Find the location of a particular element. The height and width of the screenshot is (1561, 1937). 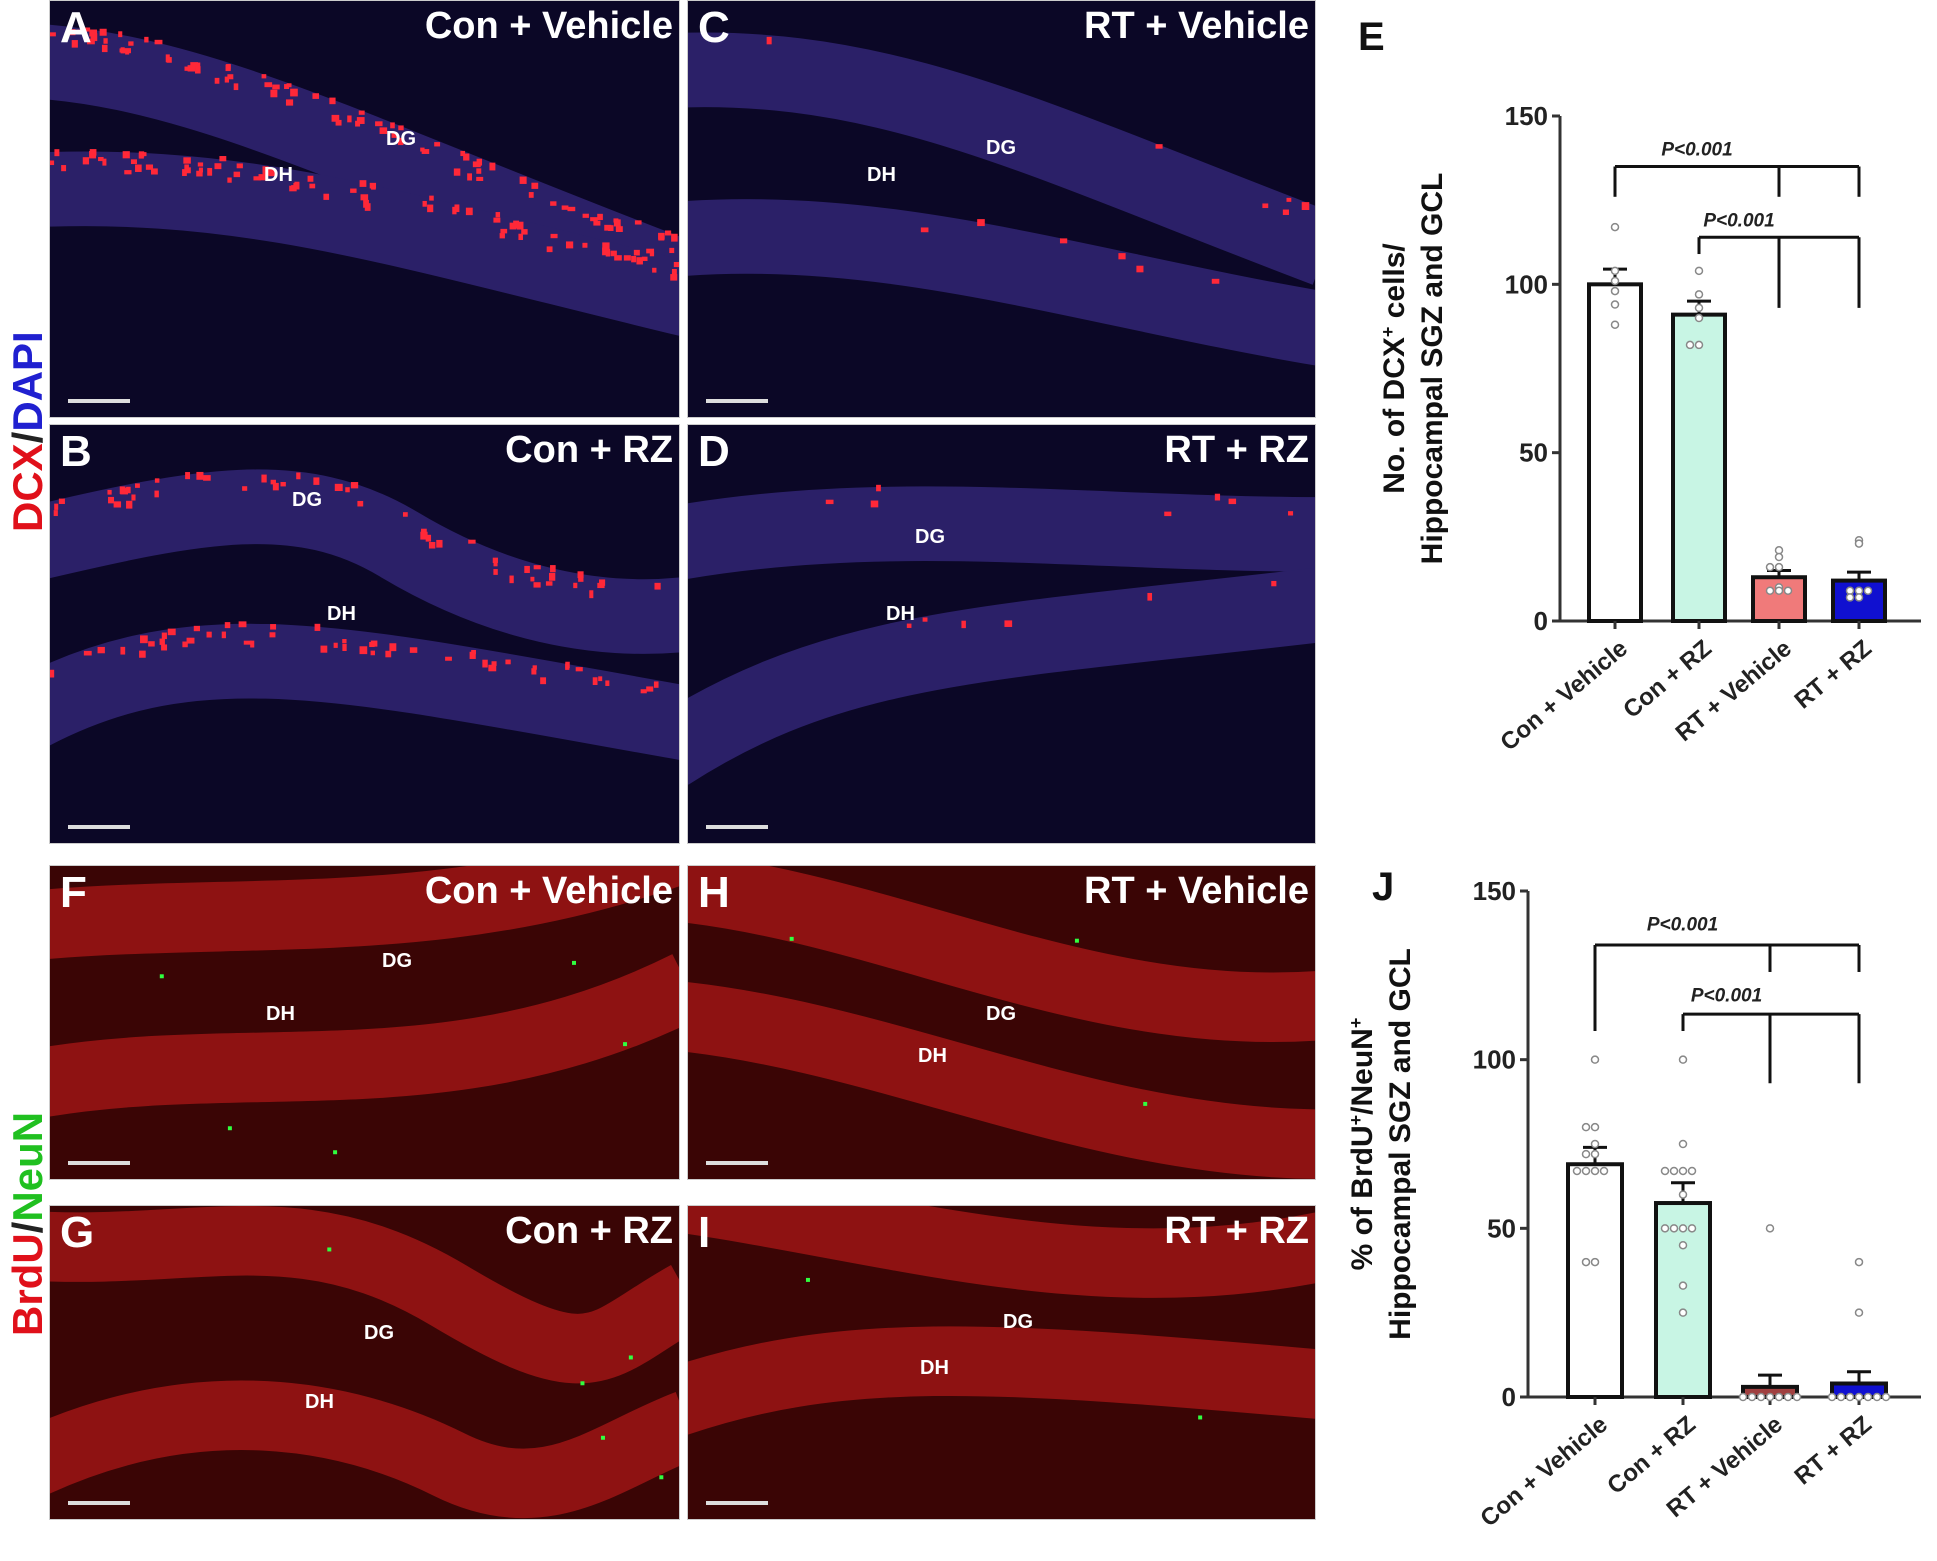

panel-title: RT + Vehicle is located at coordinates (1196, 26).